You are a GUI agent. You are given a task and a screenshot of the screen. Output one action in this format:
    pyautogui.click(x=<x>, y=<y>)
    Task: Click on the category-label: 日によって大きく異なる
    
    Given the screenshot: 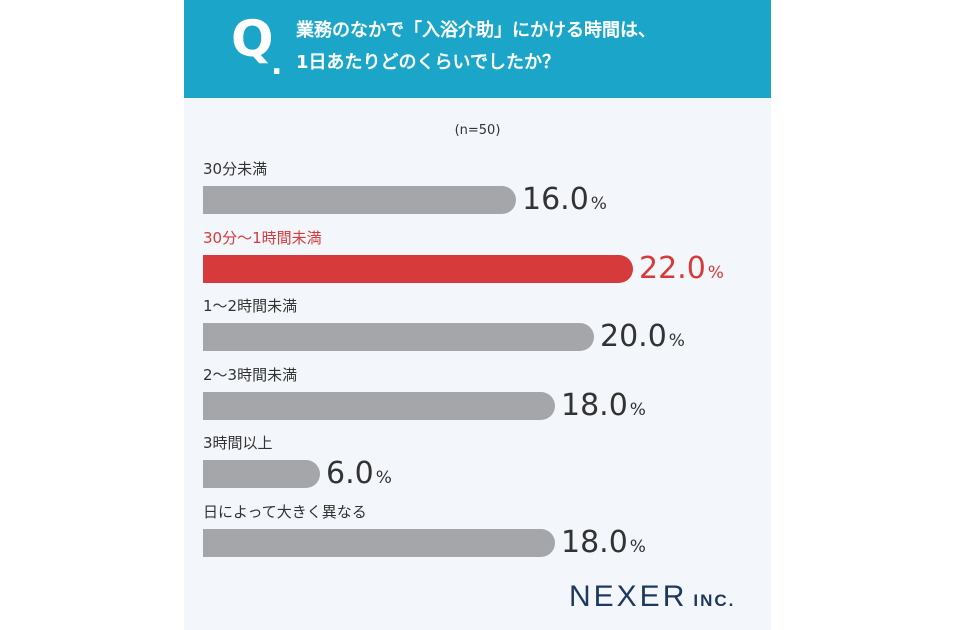 What is the action you would take?
    pyautogui.click(x=285, y=511)
    